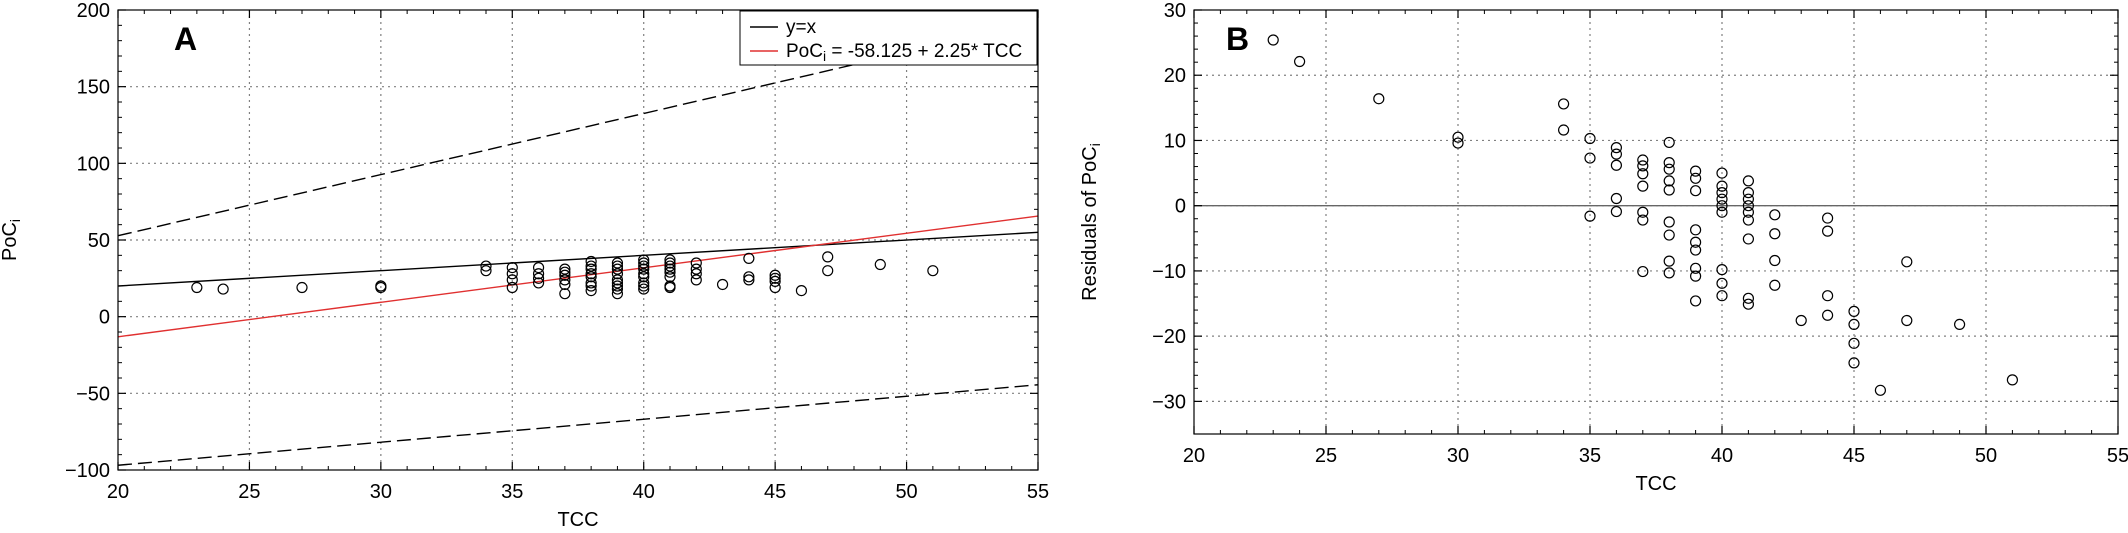  What do you see at coordinates (888, 38) in the screenshot?
I see `panel-a-legend: y=x PoCi = -58.125 + 2.25* TCC` at bounding box center [888, 38].